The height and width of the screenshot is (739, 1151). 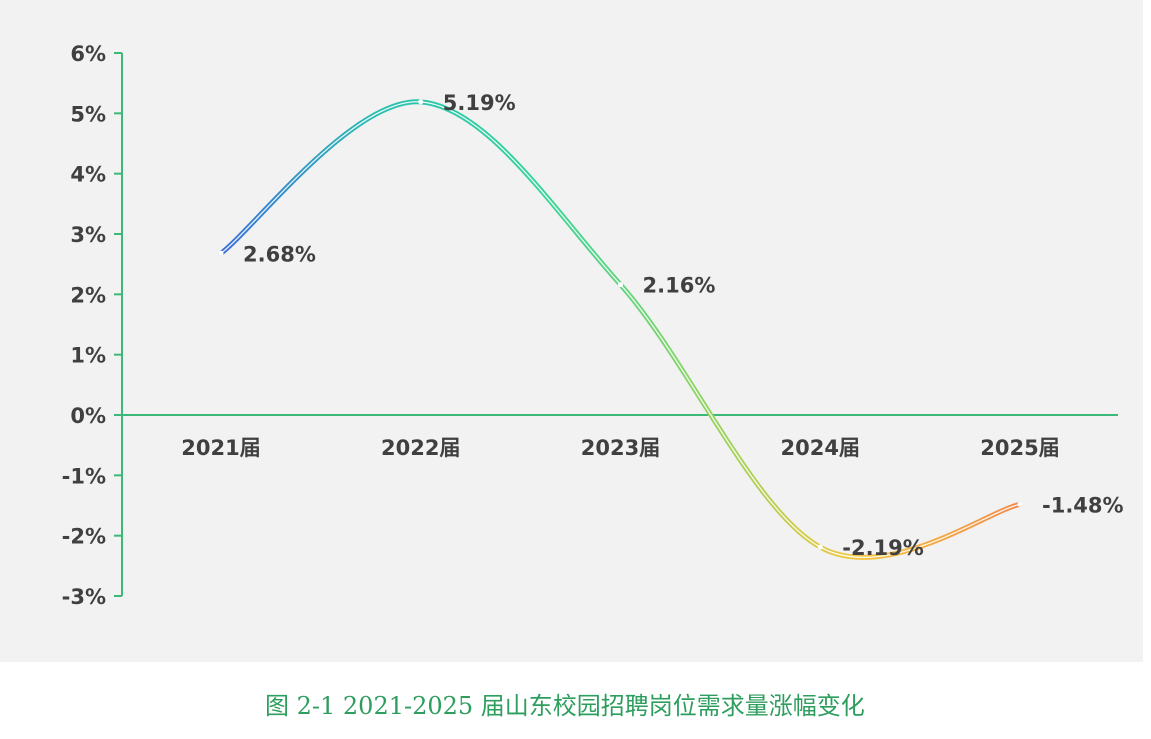 I want to click on x-category-label: 2021届, so click(x=220, y=448).